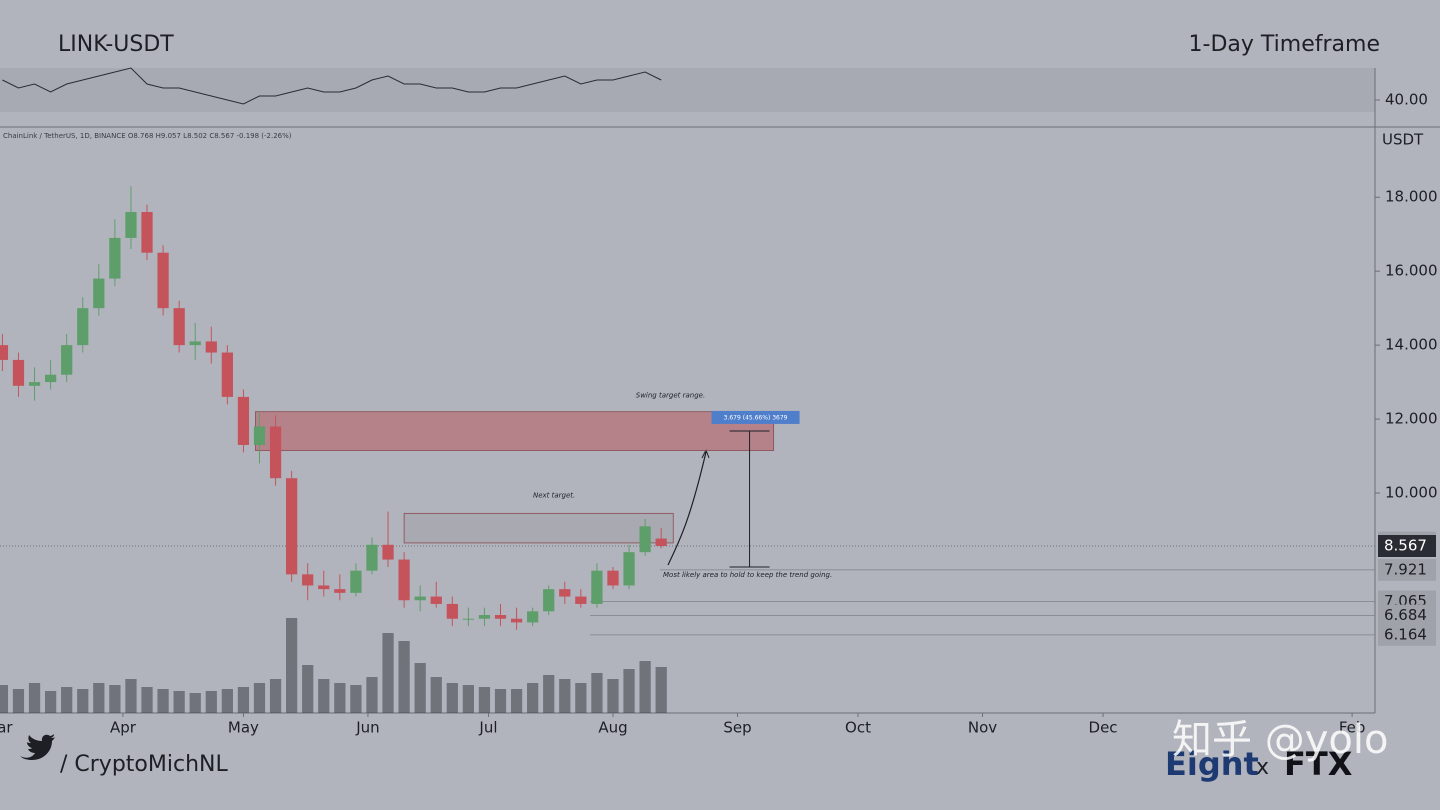 Image resolution: width=1440 pixels, height=810 pixels. I want to click on x-tick-label: Jun, so click(367, 728).